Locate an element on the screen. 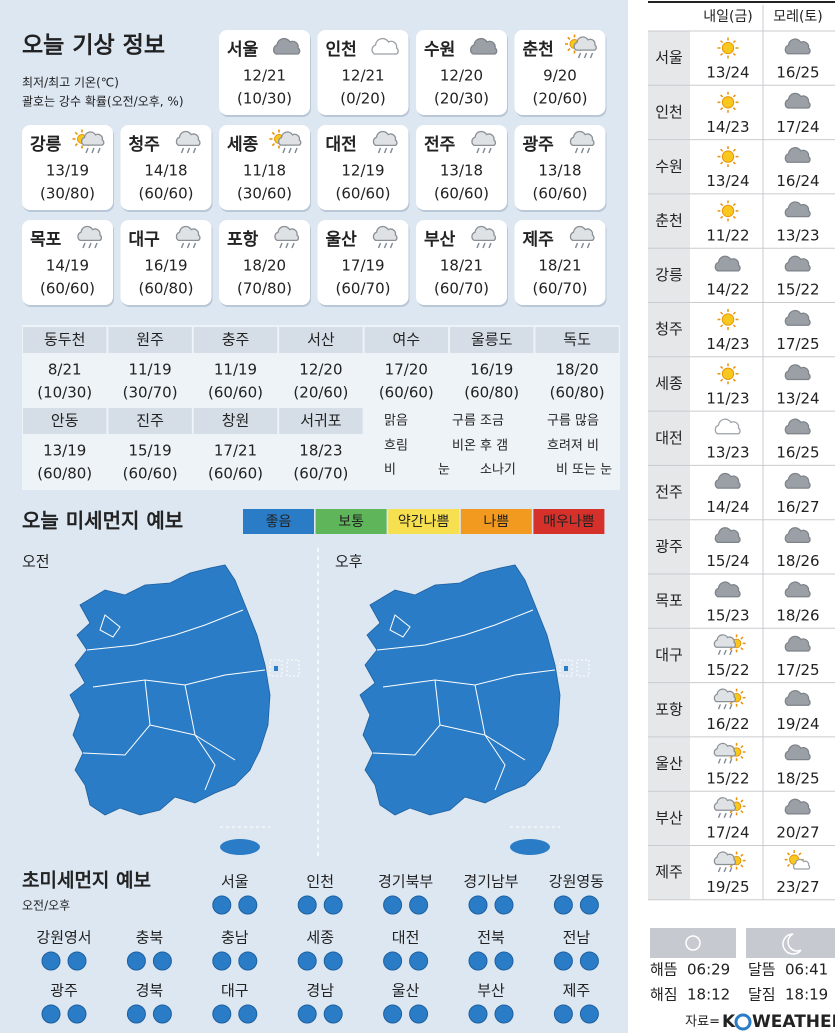 The height and width of the screenshot is (1033, 835). temperature: 17/25 is located at coordinates (797, 670).